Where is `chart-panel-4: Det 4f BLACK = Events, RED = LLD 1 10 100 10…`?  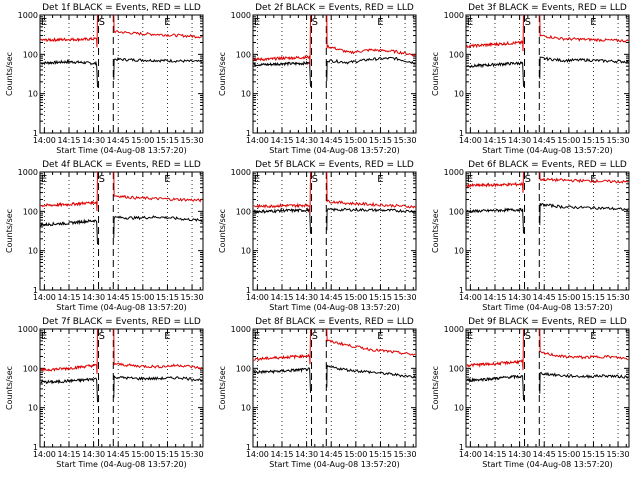 chart-panel-4: Det 4f BLACK = Events, RED = LLD 1 10 100 10… is located at coordinates (104, 236).